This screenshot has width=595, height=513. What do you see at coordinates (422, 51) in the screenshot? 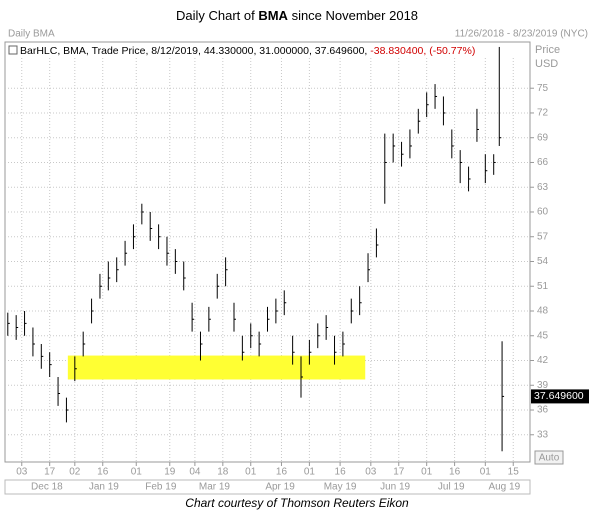
I see `legend-change: -38.830400, (-50.77%)` at bounding box center [422, 51].